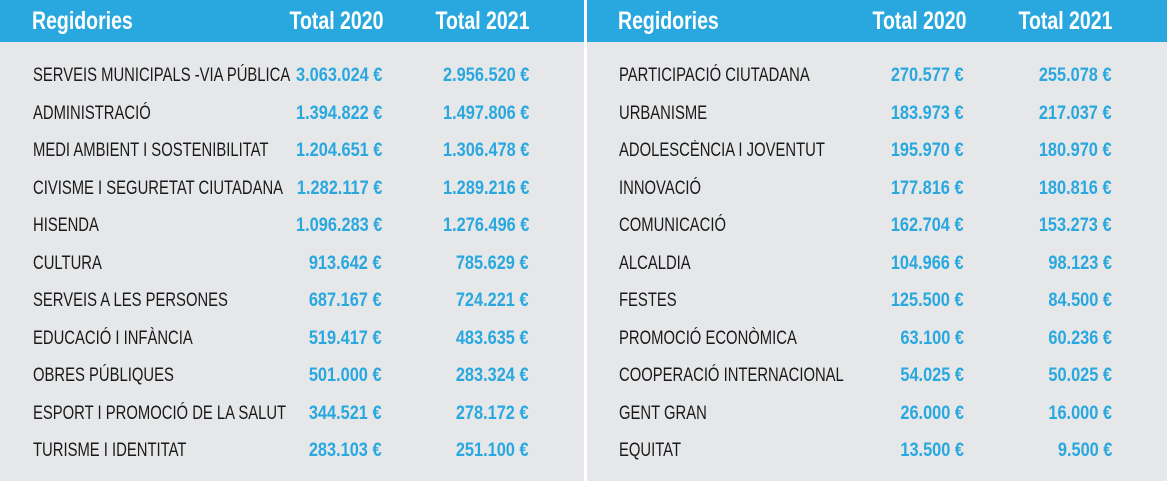  What do you see at coordinates (160, 413) in the screenshot?
I see `regidoria-name: ESPORT I PROMOCIÓ DE LA SALUT` at bounding box center [160, 413].